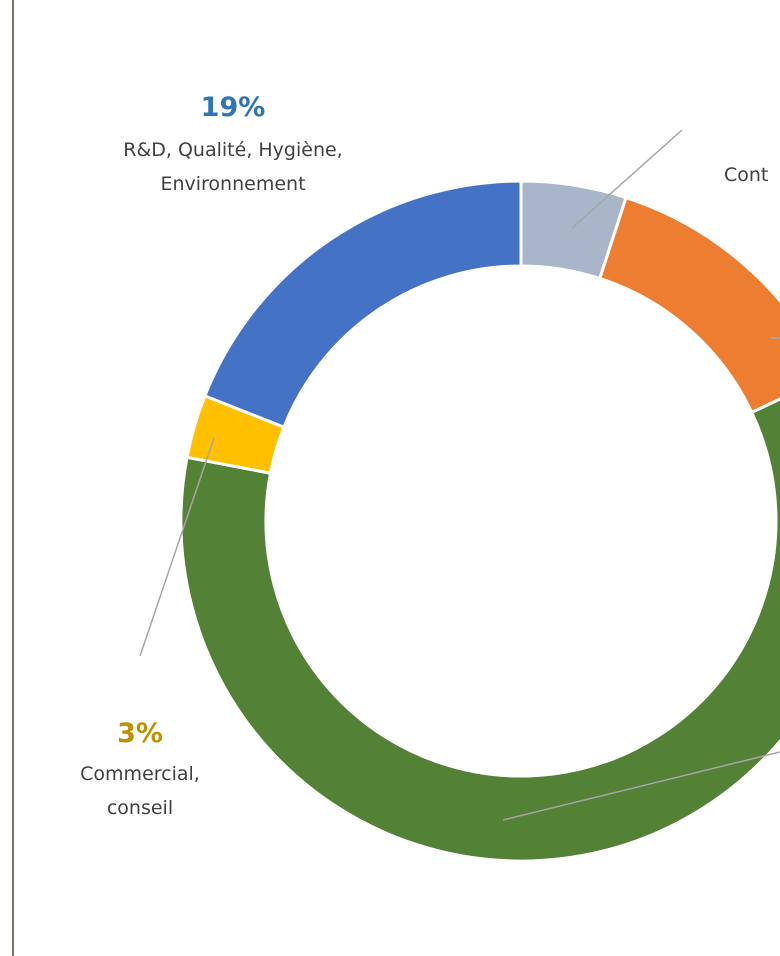 Image resolution: width=780 pixels, height=956 pixels. I want to click on frame-border, so click(13, 478).